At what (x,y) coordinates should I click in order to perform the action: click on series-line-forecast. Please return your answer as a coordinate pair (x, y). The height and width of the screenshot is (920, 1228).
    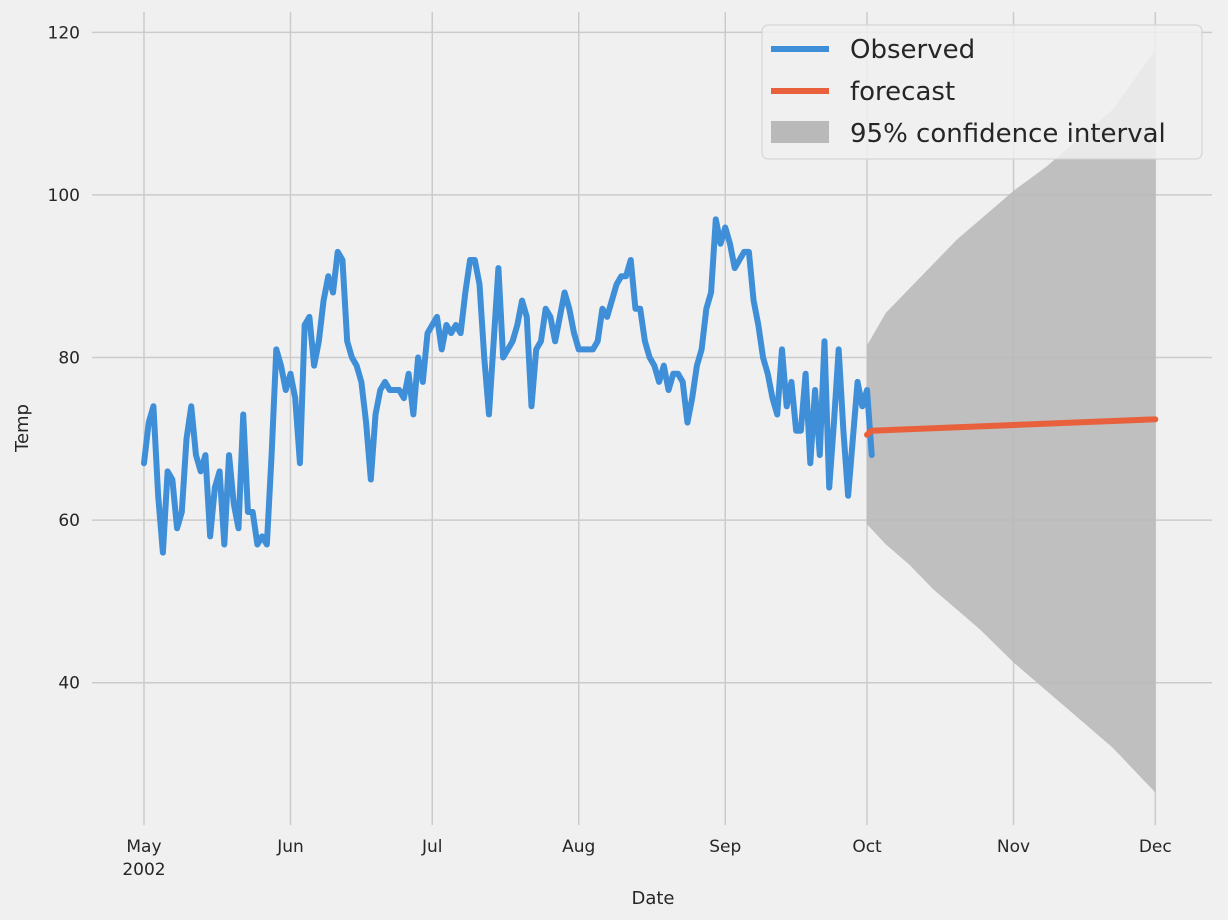
    Looking at the image, I should click on (1011, 427).